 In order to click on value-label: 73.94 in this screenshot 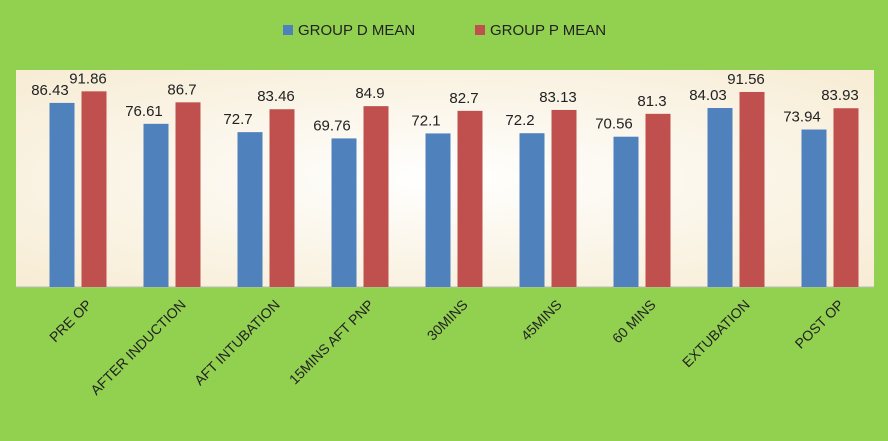, I will do `click(802, 116)`.